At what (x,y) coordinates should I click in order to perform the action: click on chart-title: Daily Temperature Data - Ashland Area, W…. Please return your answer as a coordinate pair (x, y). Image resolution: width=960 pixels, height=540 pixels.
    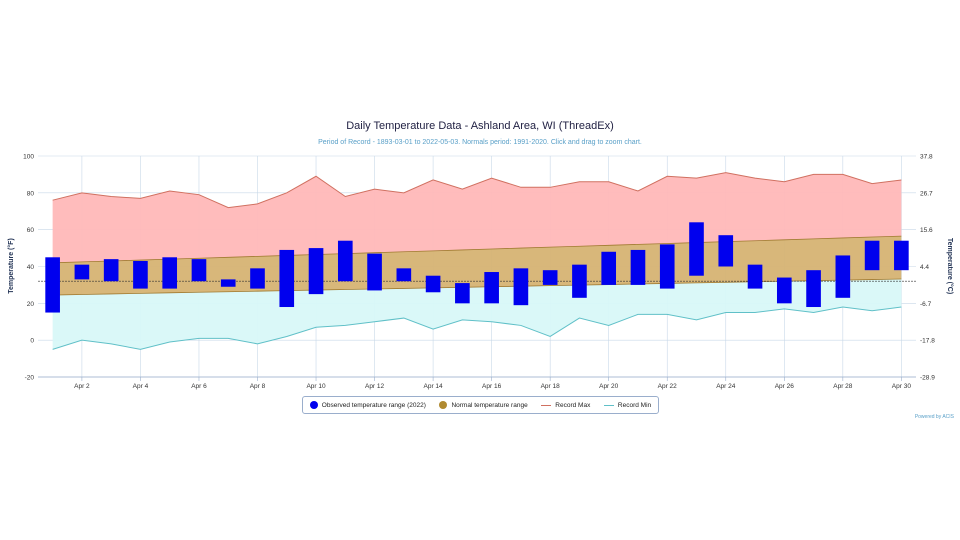
    Looking at the image, I should click on (480, 126).